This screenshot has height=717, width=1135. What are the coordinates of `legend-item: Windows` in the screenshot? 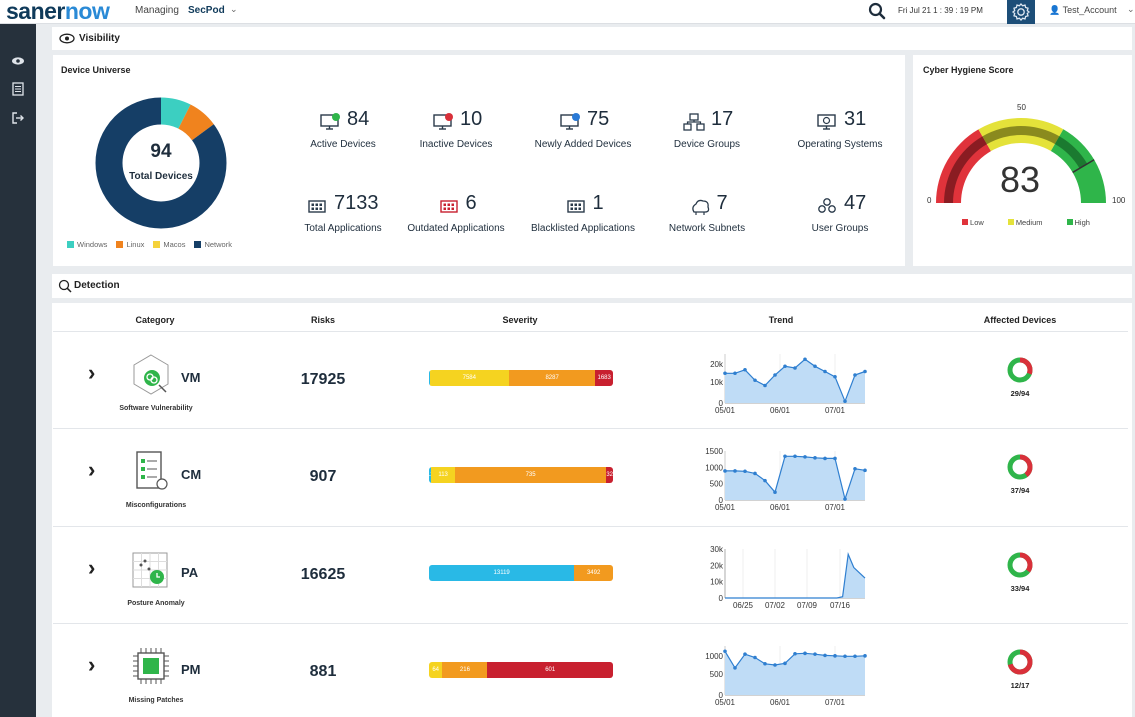 It's located at (87, 244).